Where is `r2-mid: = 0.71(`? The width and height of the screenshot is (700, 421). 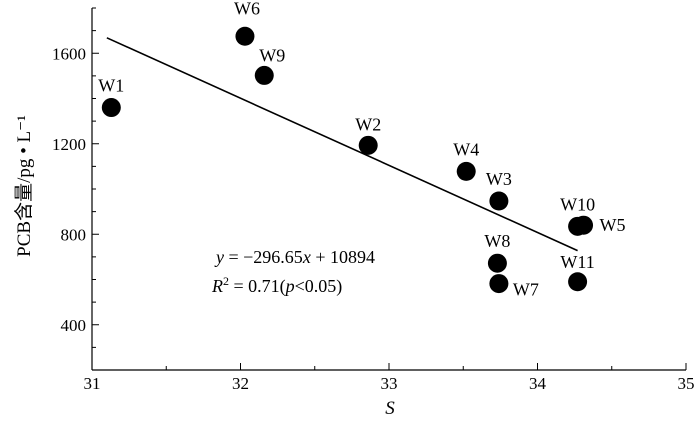
r2-mid: = 0.71( is located at coordinates (257, 286).